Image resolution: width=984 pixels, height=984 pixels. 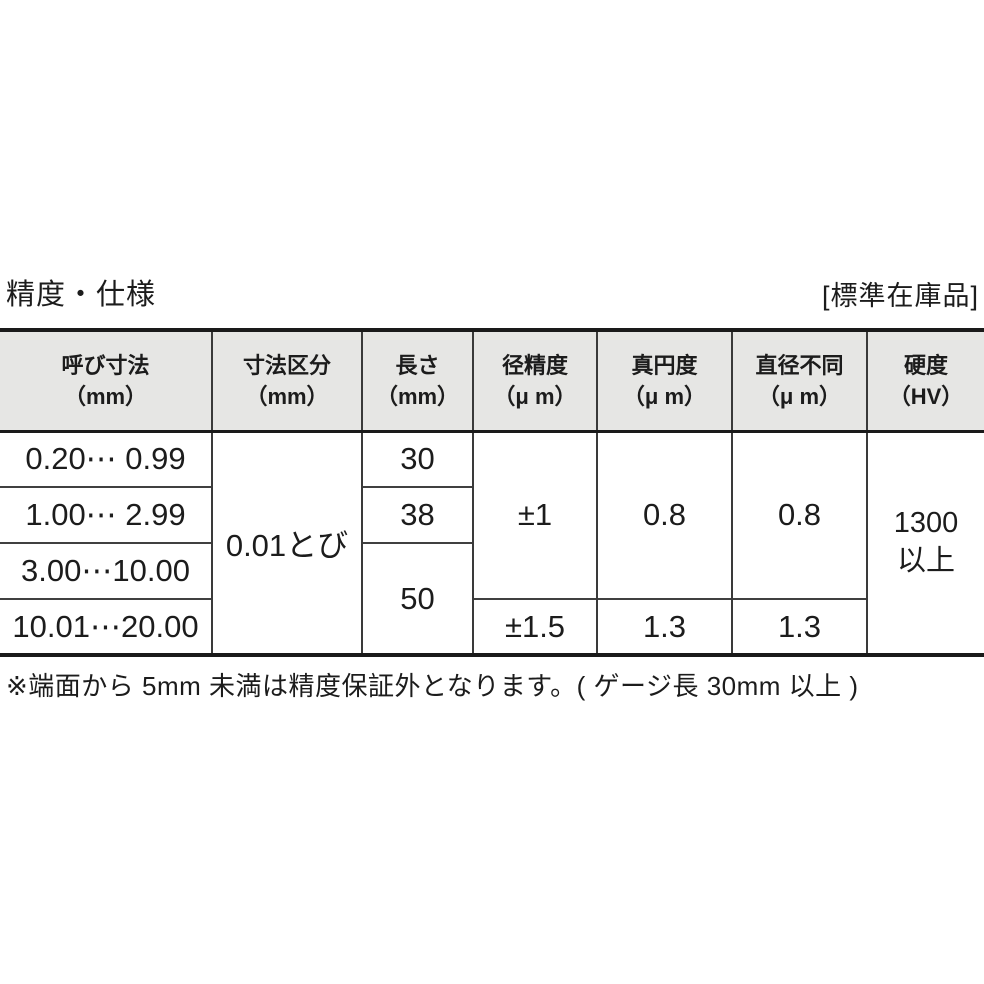 I want to click on cell-diameter-variation: 1.3, so click(x=799, y=626).